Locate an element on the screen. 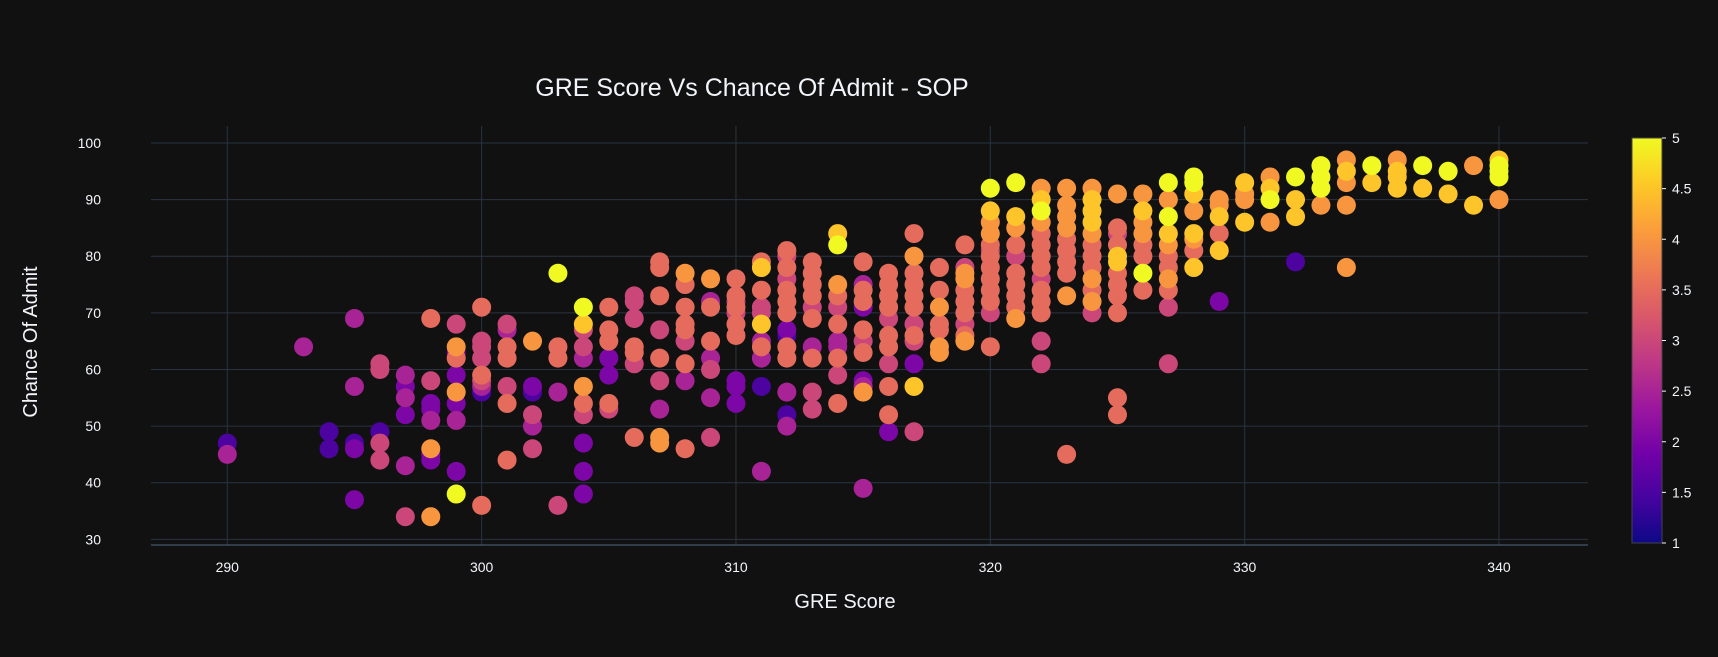  colorbar-tick-label: 2 is located at coordinates (1676, 442).